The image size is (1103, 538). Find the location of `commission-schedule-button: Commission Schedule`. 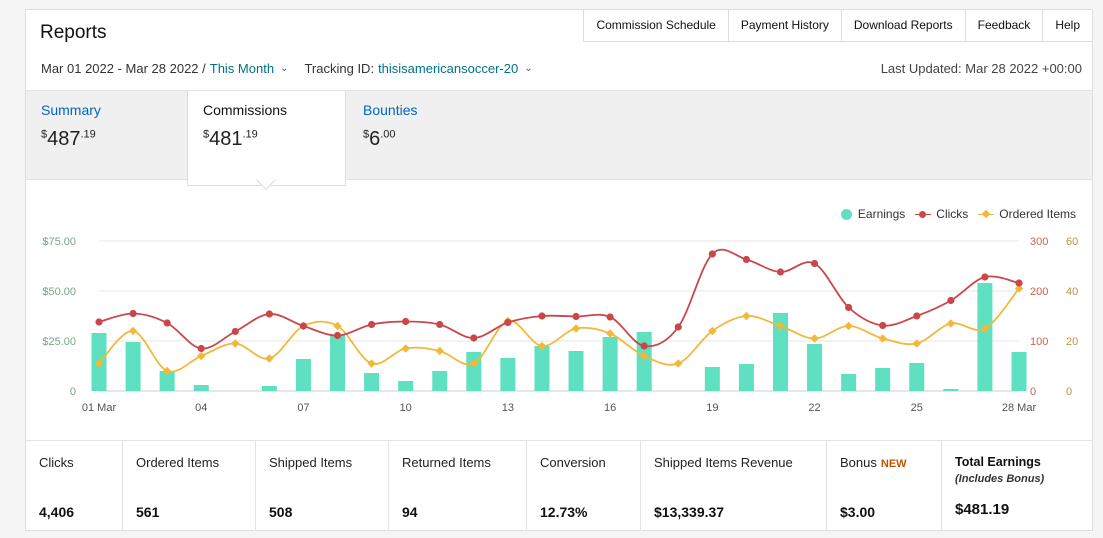

commission-schedule-button: Commission Schedule is located at coordinates (656, 25).